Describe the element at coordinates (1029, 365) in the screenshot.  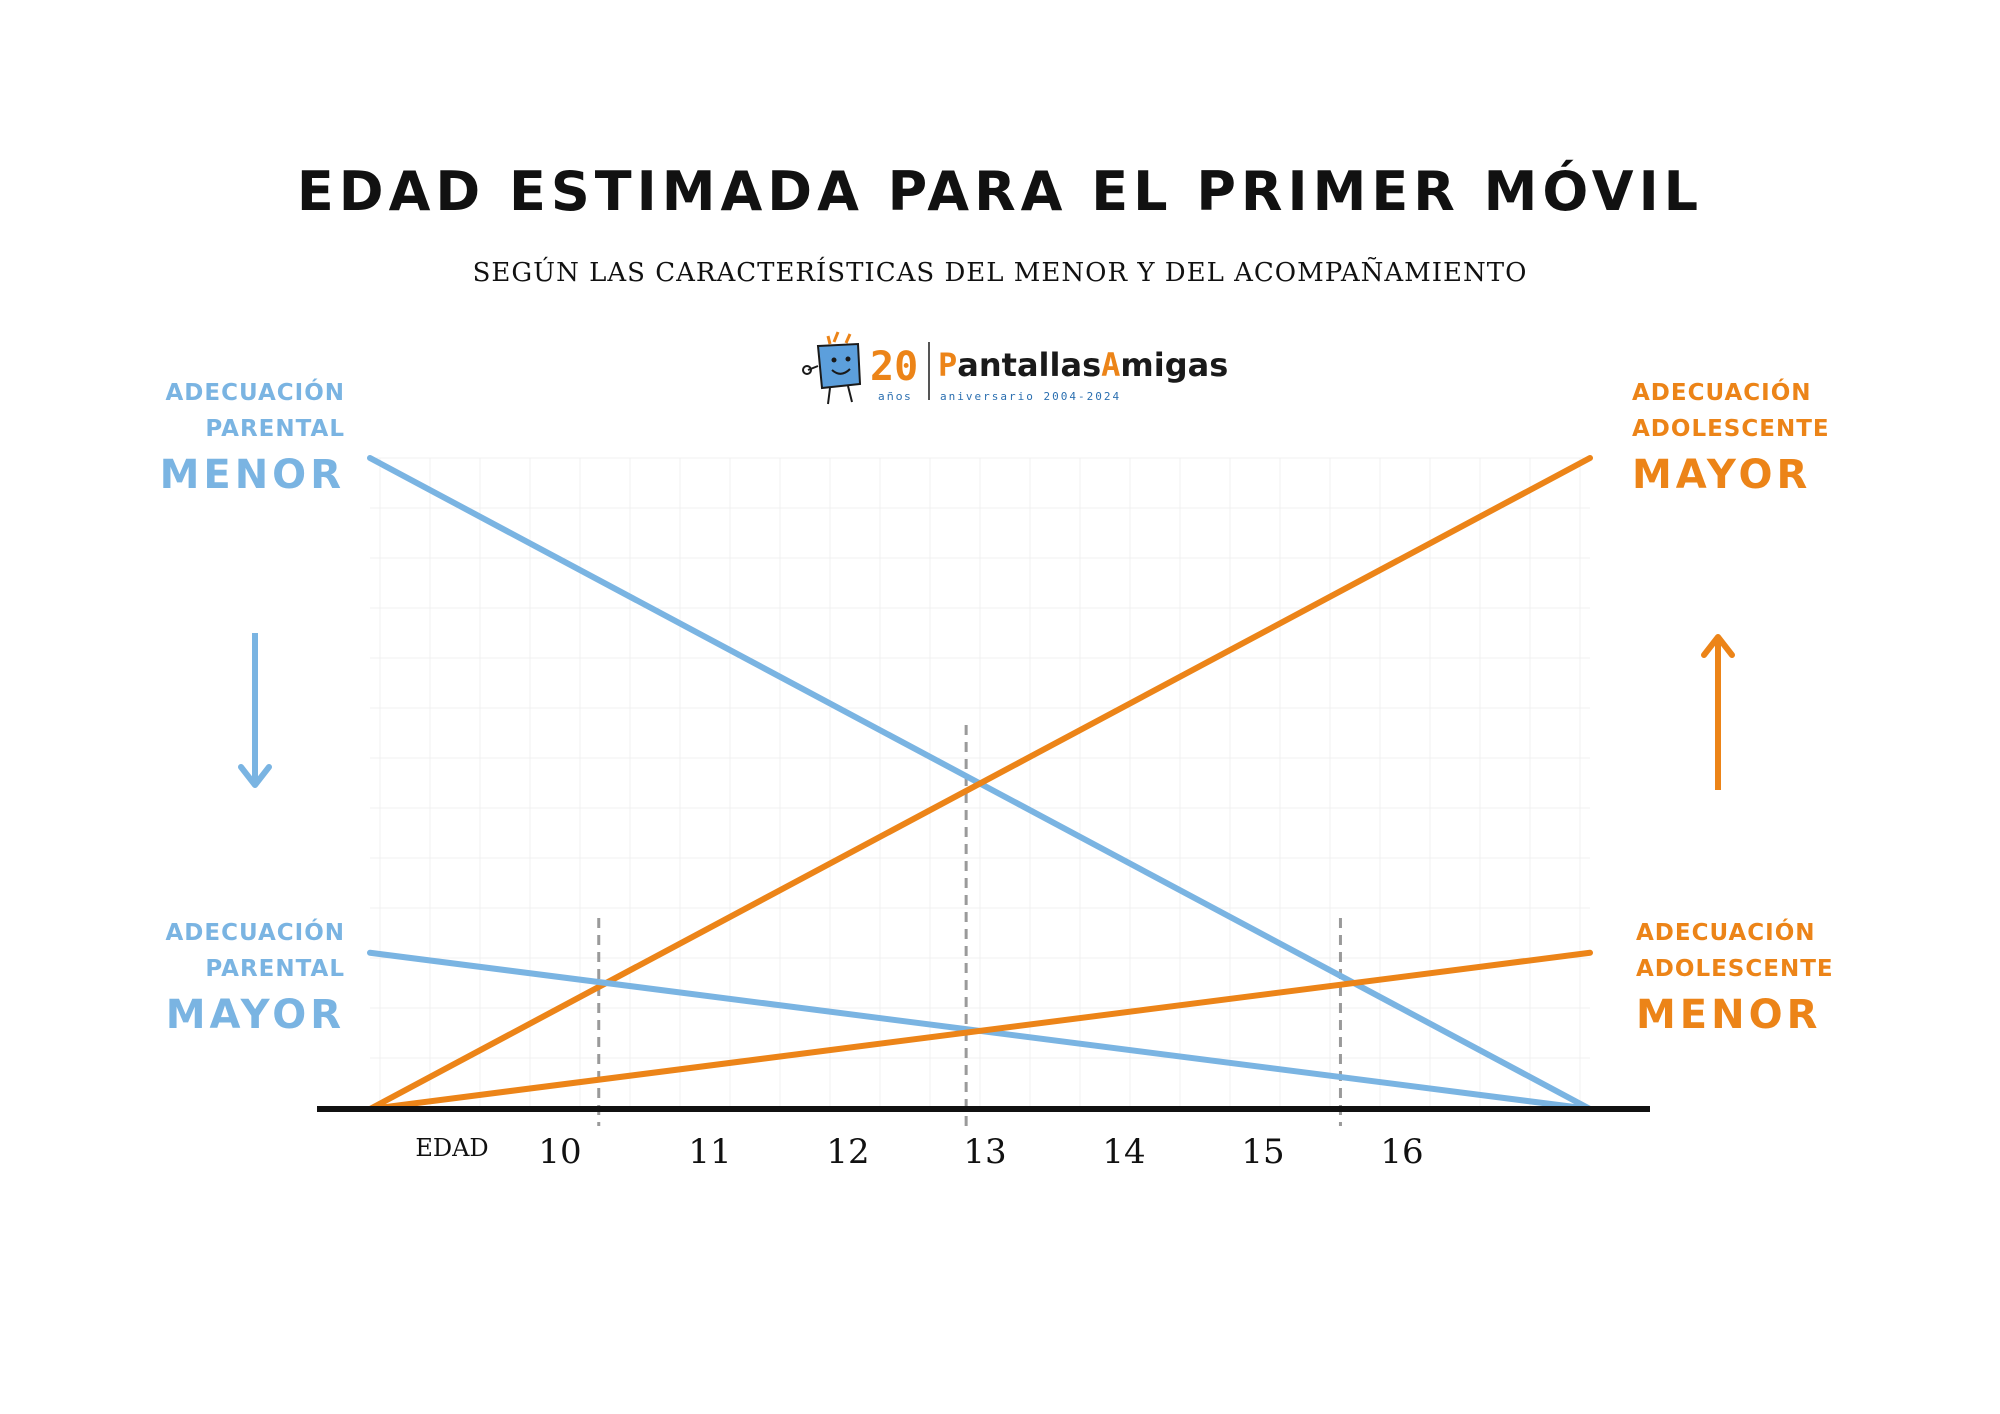
I see `logo-name-antallas: antallas` at that location.